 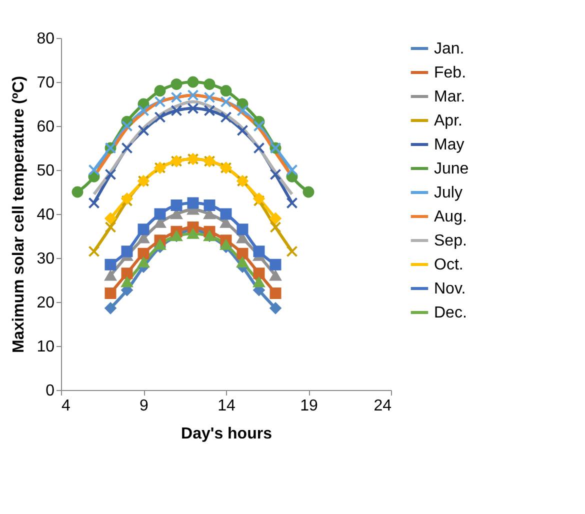 I want to click on legend-label: May, so click(x=449, y=145).